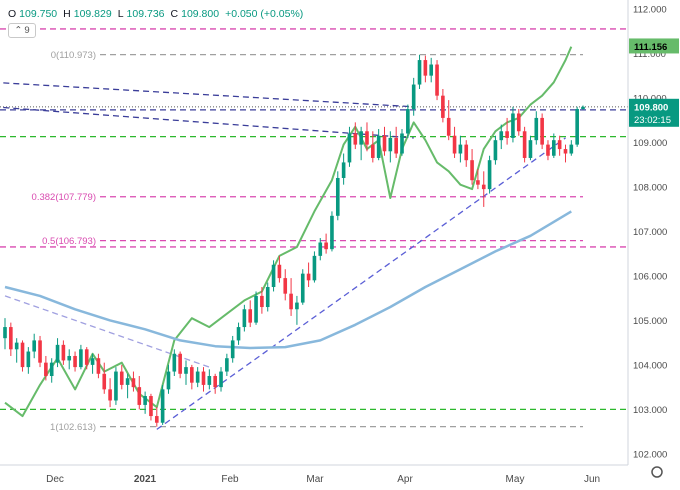 The width and height of the screenshot is (680, 490). I want to click on indicator-count: 9, so click(27, 30).